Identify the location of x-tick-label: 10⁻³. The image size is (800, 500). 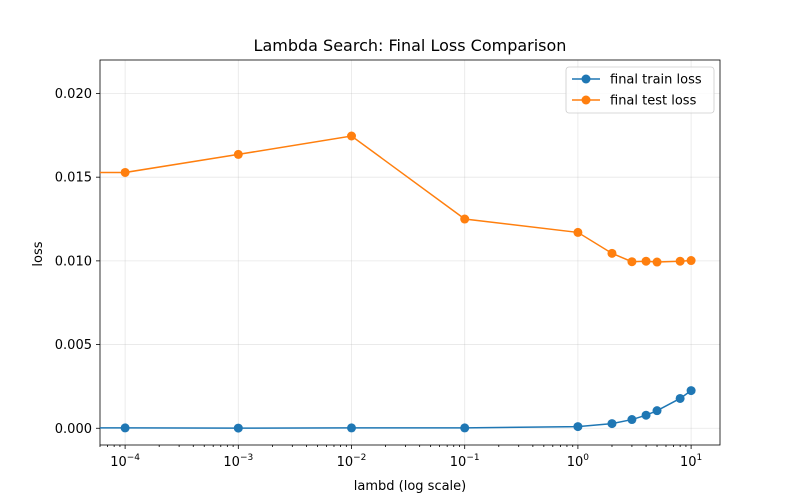
(238, 461).